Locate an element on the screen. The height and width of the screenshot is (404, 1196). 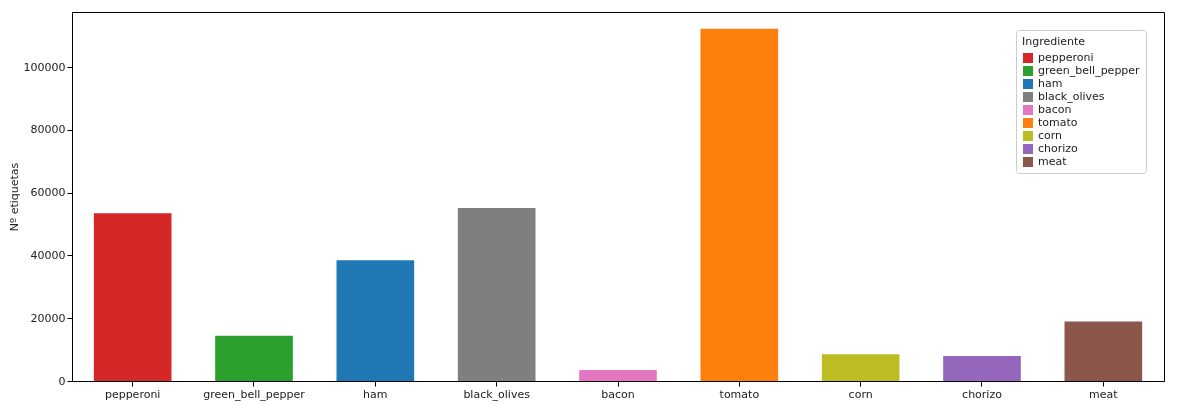
x-tick-label: chorizo is located at coordinates (982, 394).